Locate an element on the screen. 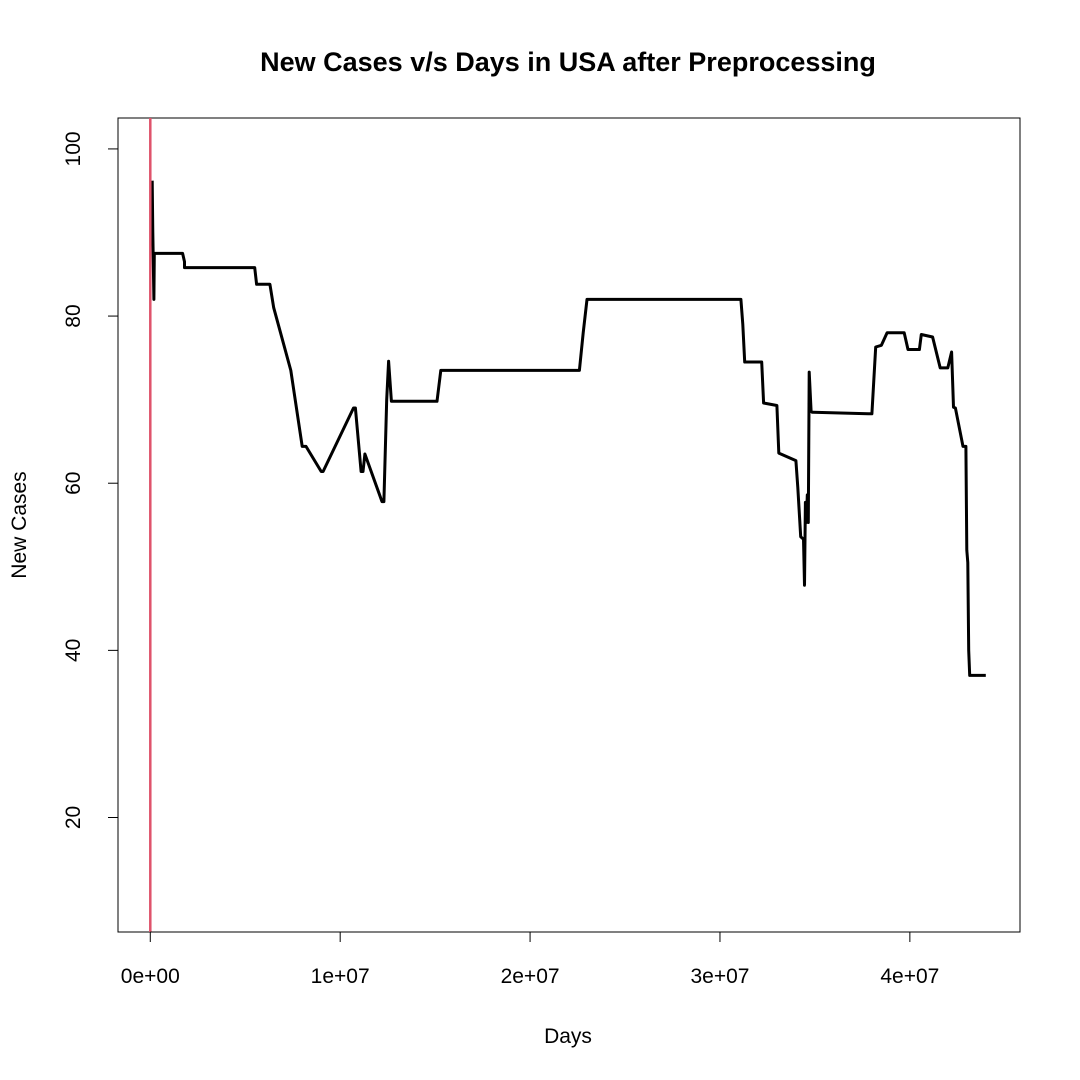  y-tick-label: 40 is located at coordinates (73, 650).